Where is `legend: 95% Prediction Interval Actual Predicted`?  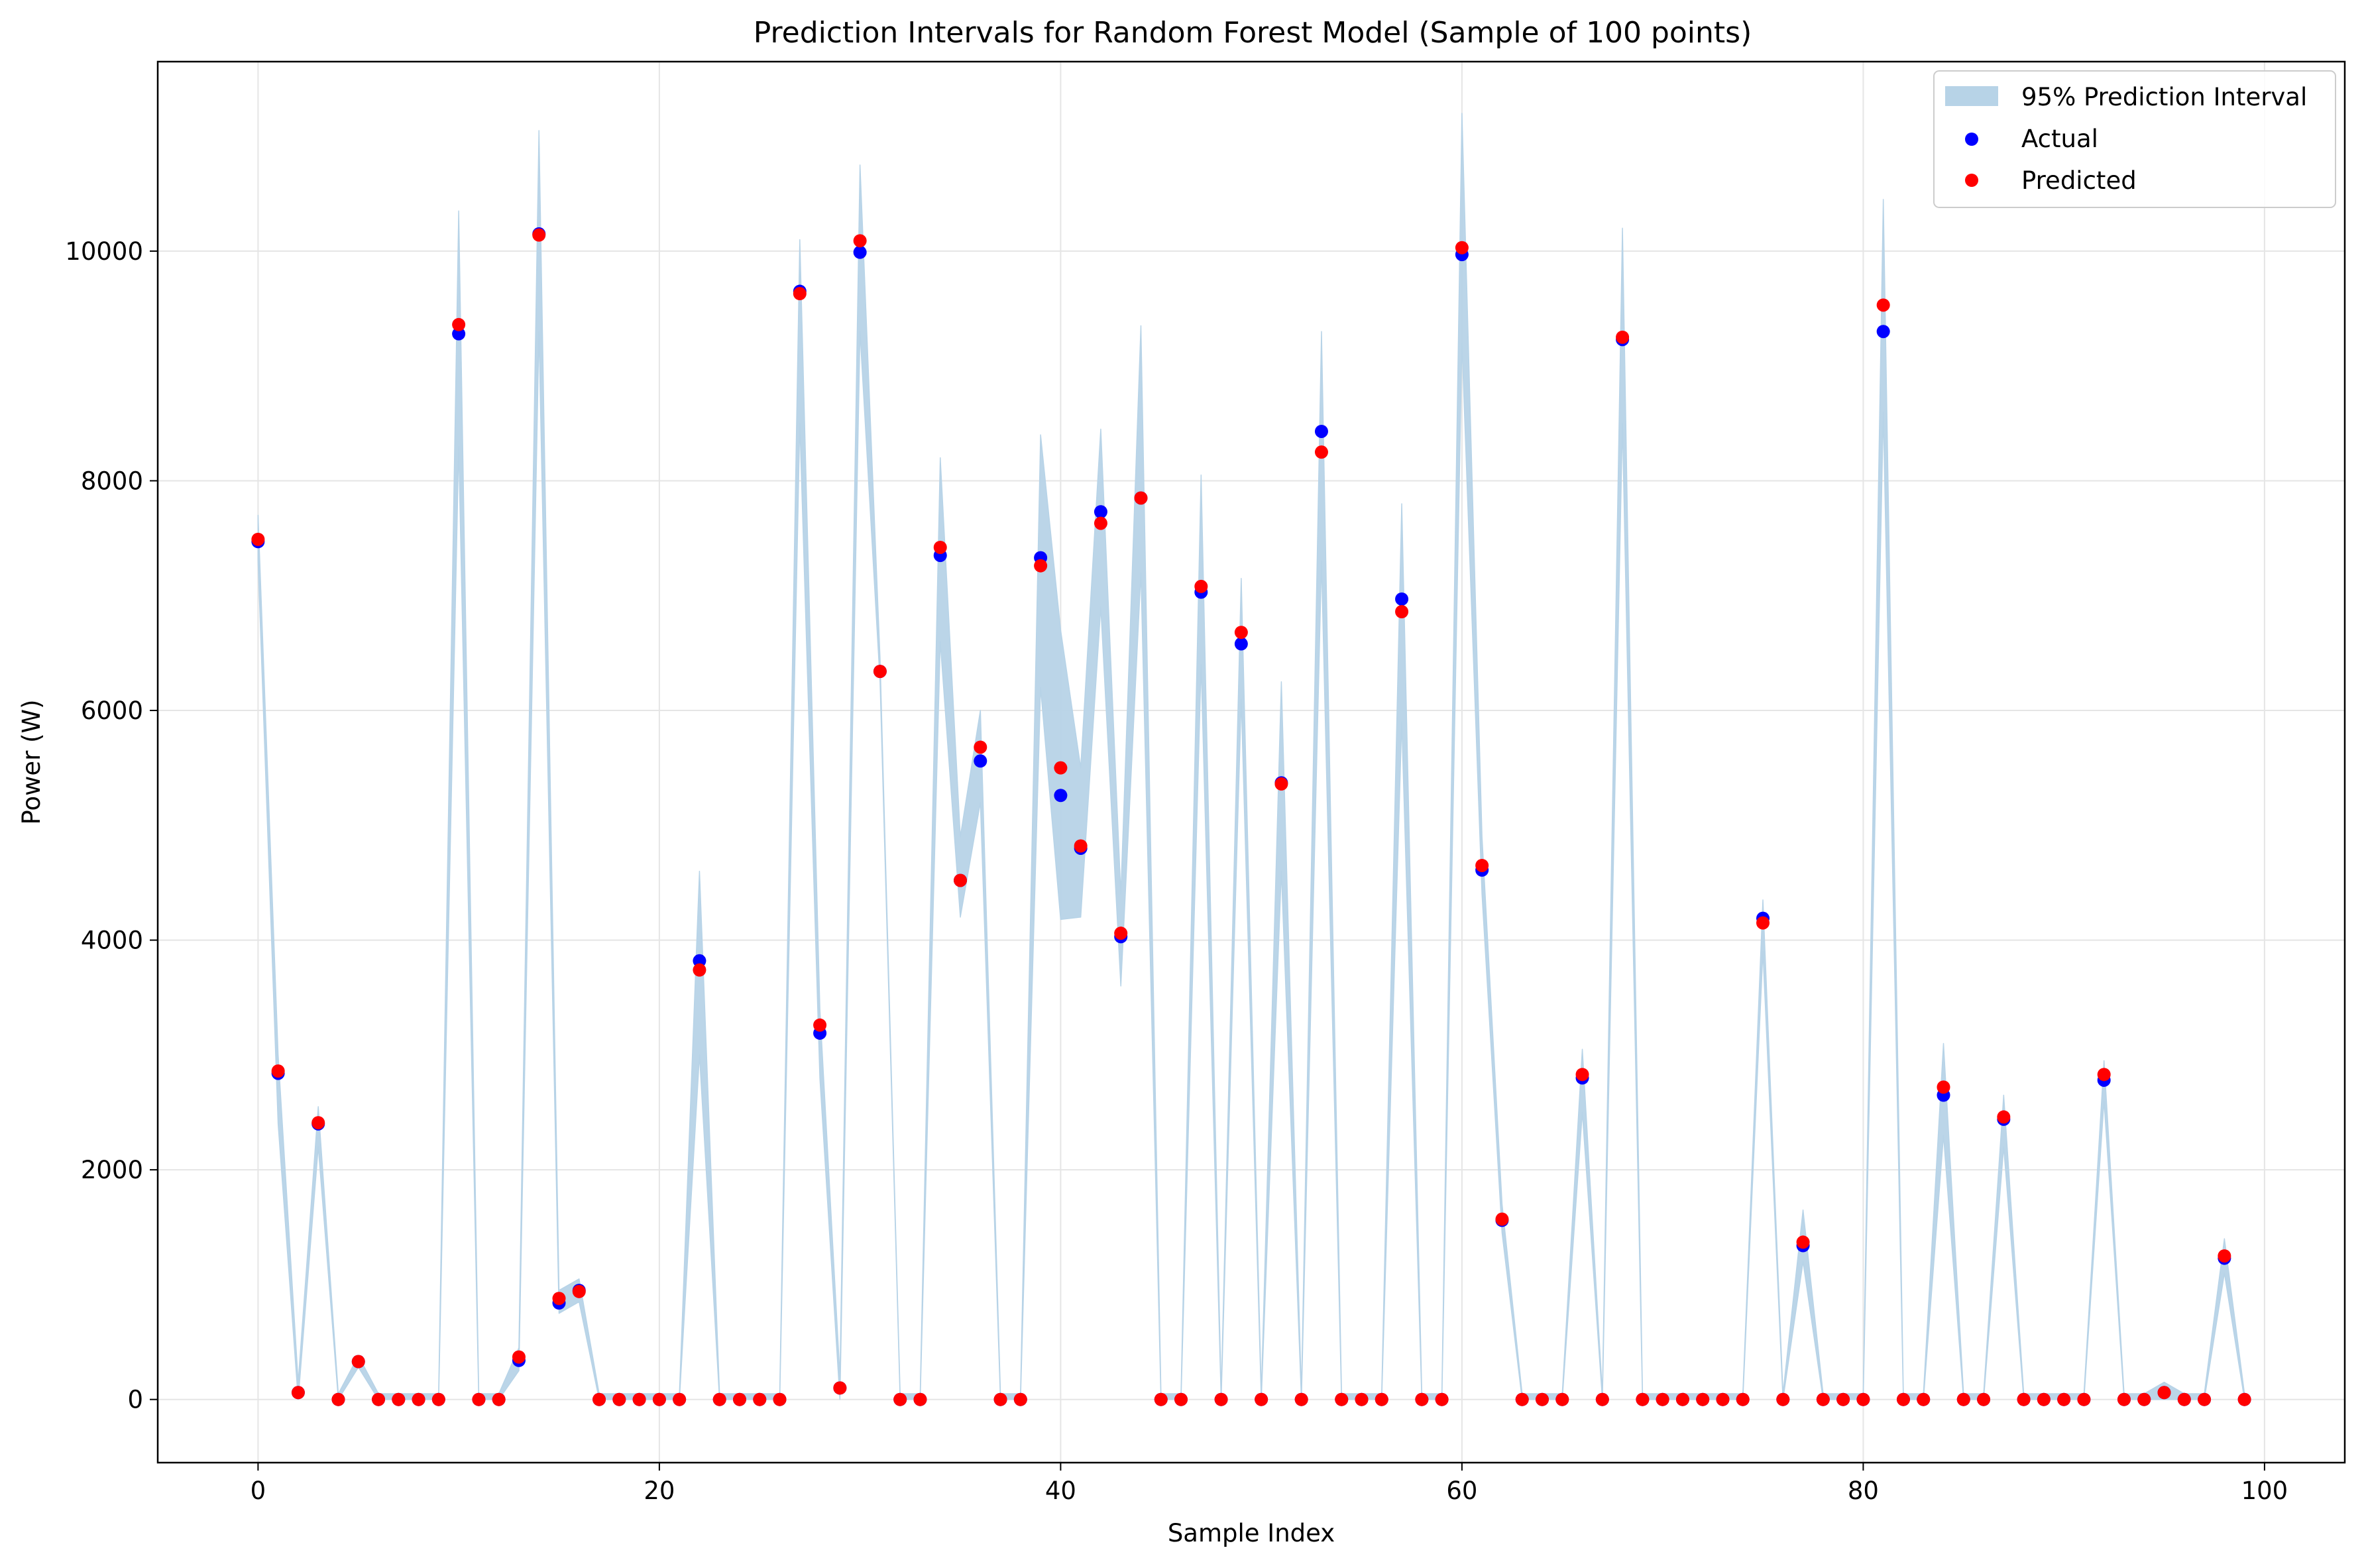 legend: 95% Prediction Interval Actual Predicted is located at coordinates (2134, 139).